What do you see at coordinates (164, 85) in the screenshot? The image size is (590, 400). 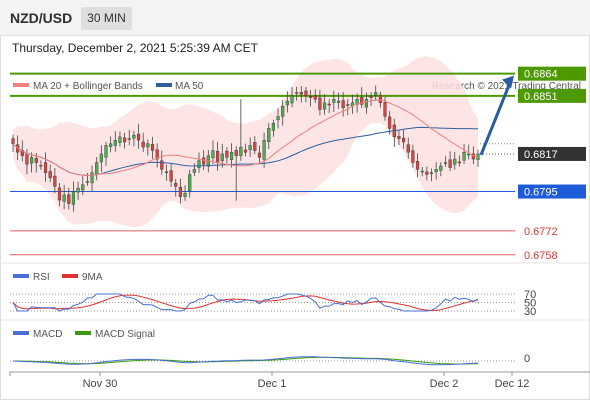 I see `ma50-legend-swatch` at bounding box center [164, 85].